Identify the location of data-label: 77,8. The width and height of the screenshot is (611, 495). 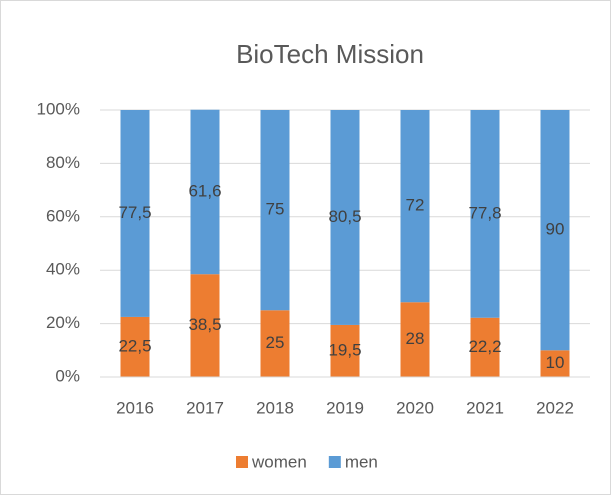
(484, 212).